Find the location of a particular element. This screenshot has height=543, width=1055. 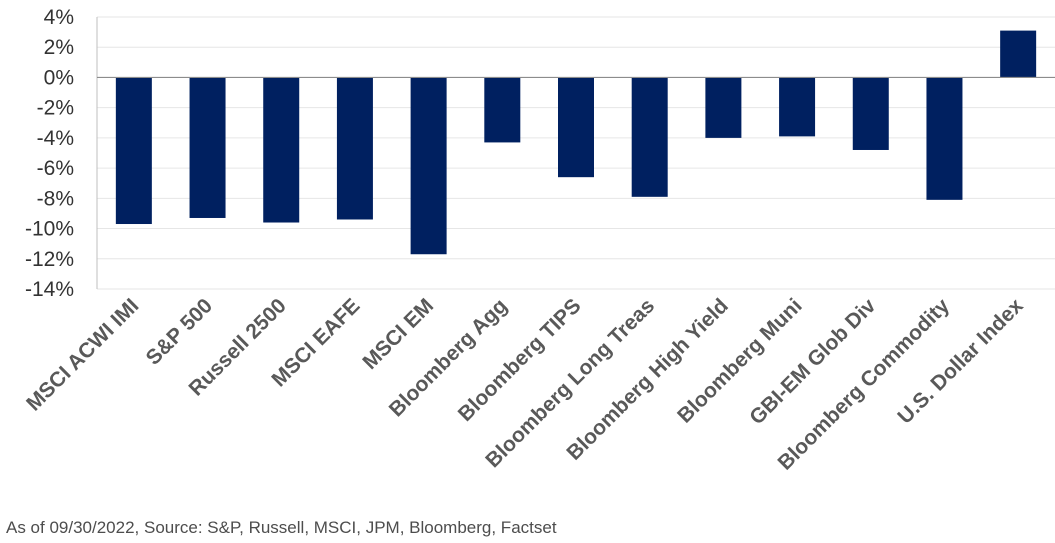

x-category-label: MSCI EM is located at coordinates (398, 334).